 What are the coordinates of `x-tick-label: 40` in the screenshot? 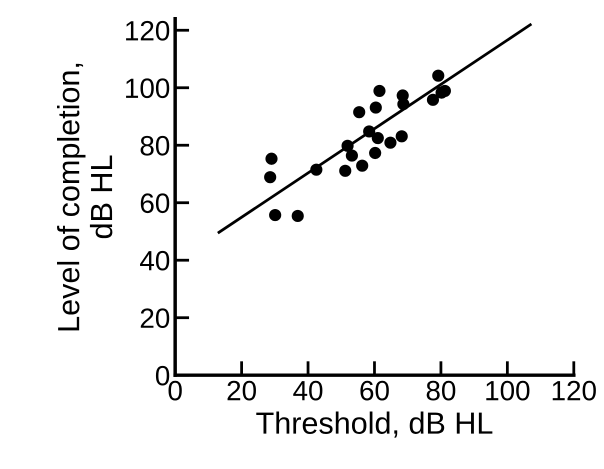 It's located at (307, 390).